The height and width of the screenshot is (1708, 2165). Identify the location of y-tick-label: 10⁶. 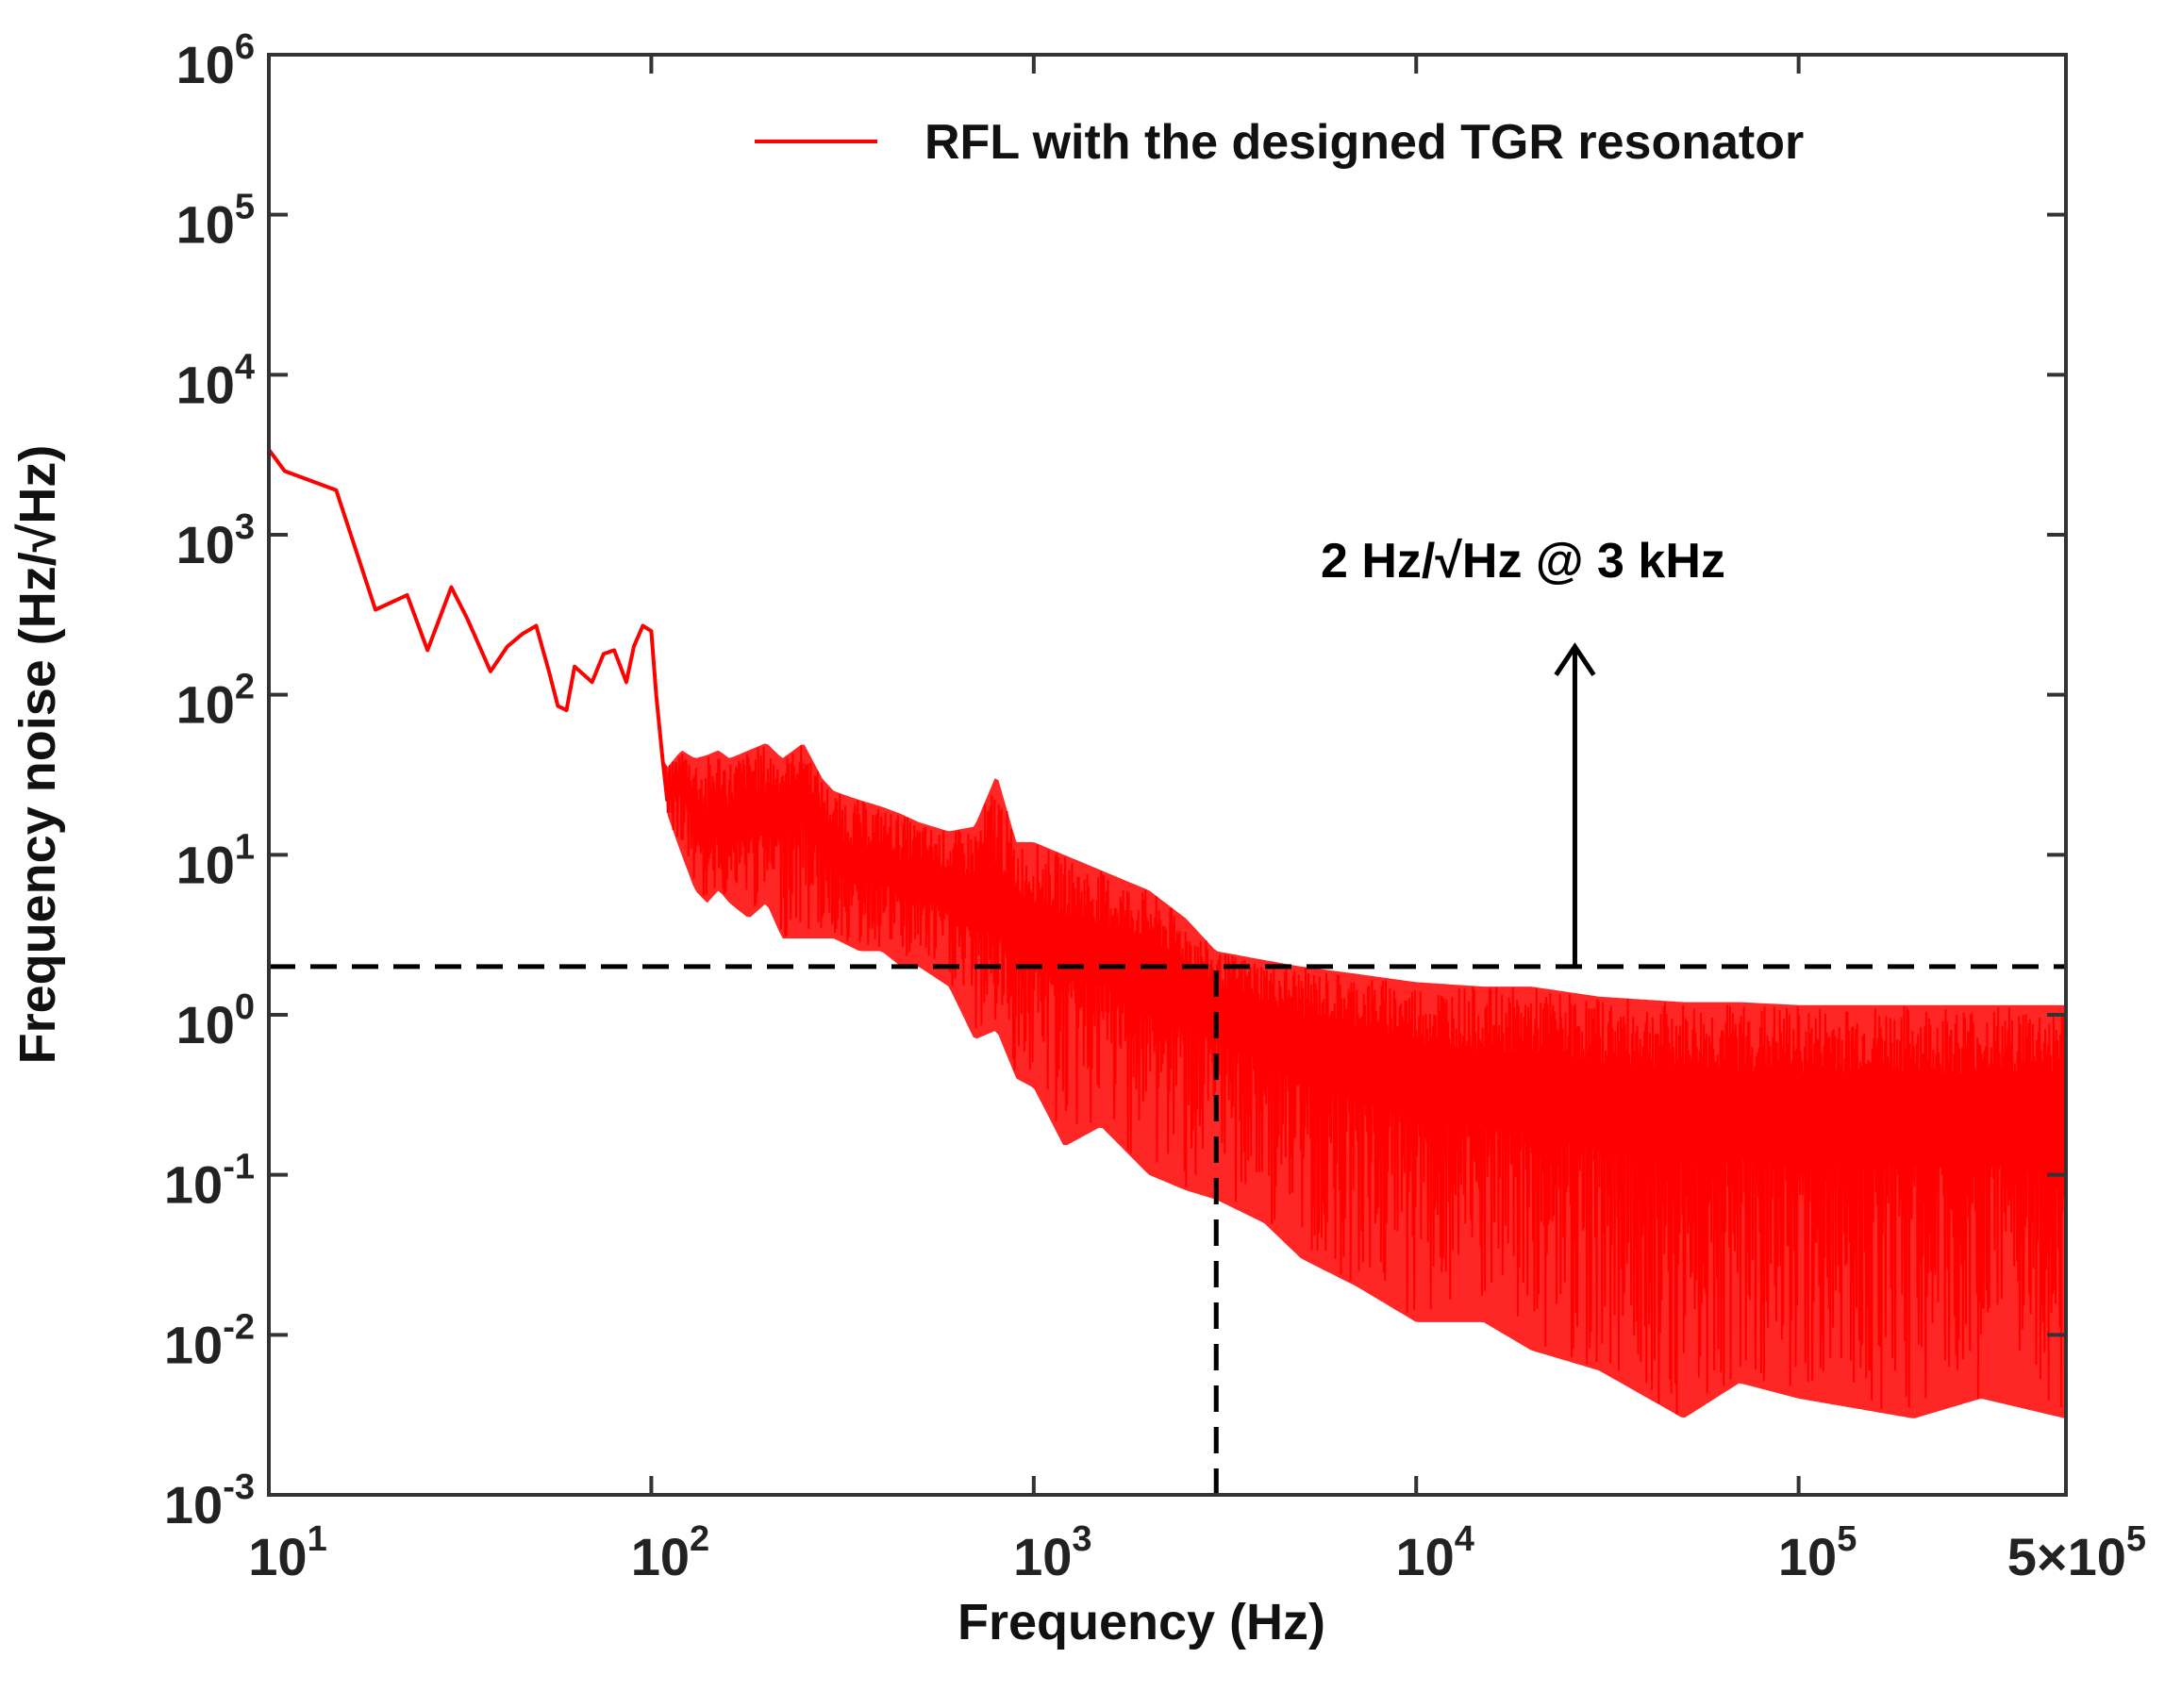
(215, 60).